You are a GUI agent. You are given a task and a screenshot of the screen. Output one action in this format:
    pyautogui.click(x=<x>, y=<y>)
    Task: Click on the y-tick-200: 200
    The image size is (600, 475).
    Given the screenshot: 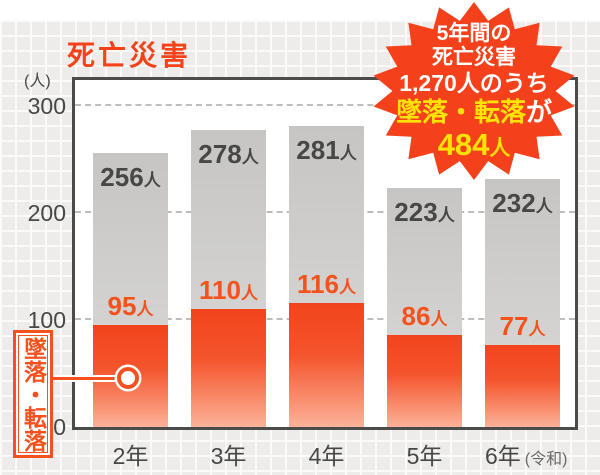 What is the action you would take?
    pyautogui.click(x=46, y=213)
    